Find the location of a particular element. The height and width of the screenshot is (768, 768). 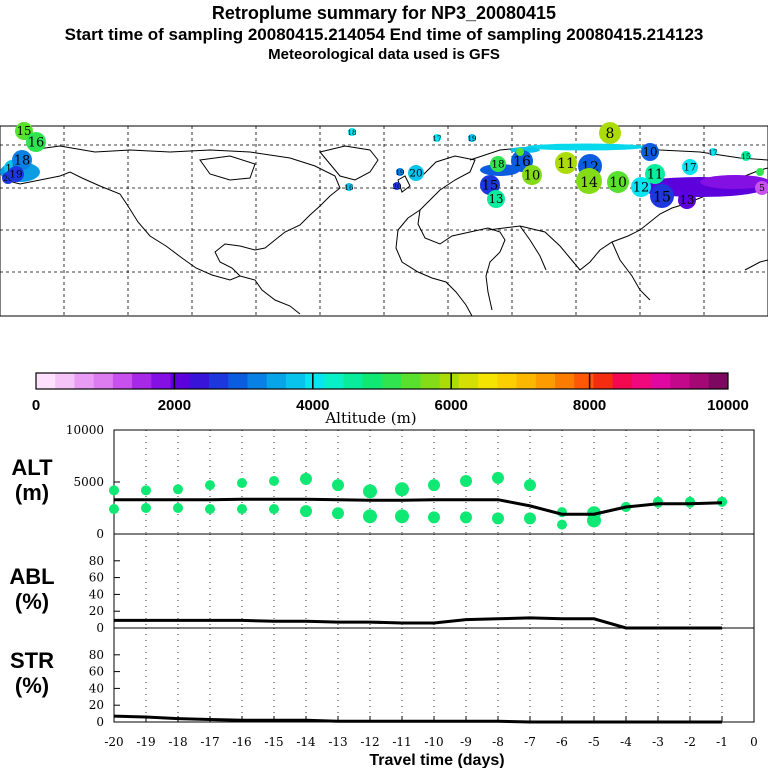

trajectory-day-label: 20 is located at coordinates (397, 187).